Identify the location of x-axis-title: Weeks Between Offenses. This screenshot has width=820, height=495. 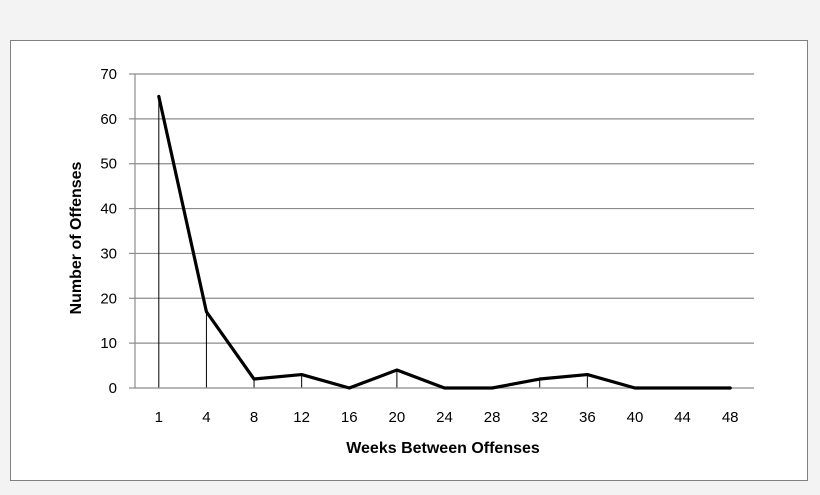
(443, 448).